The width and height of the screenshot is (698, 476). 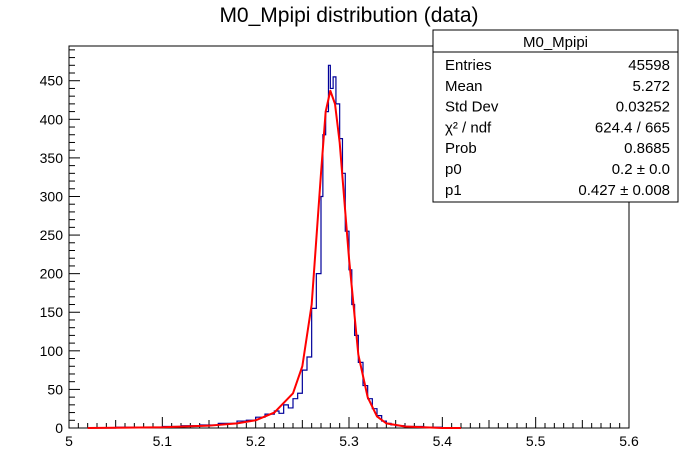 What do you see at coordinates (453, 190) in the screenshot?
I see `stats-row-label: p1` at bounding box center [453, 190].